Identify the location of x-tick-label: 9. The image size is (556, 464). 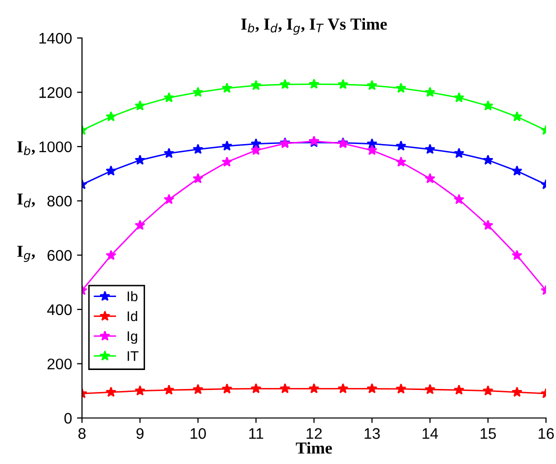
(140, 433).